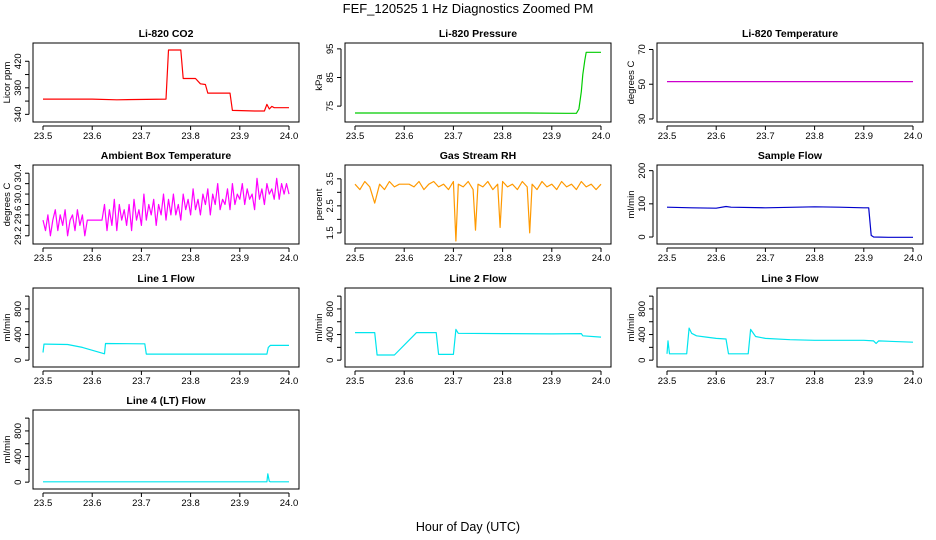  I want to click on panel-title: Line 3 Flow, so click(790, 279).